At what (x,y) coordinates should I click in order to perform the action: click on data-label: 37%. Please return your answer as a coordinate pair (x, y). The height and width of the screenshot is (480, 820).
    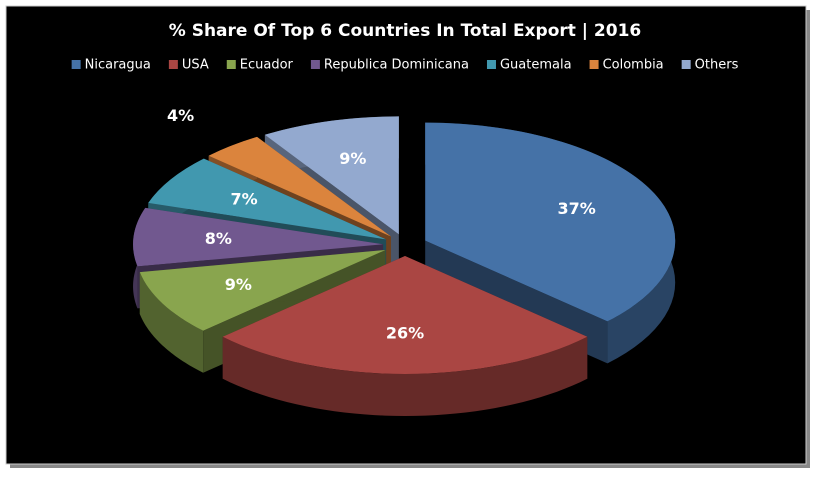
    Looking at the image, I should click on (576, 208).